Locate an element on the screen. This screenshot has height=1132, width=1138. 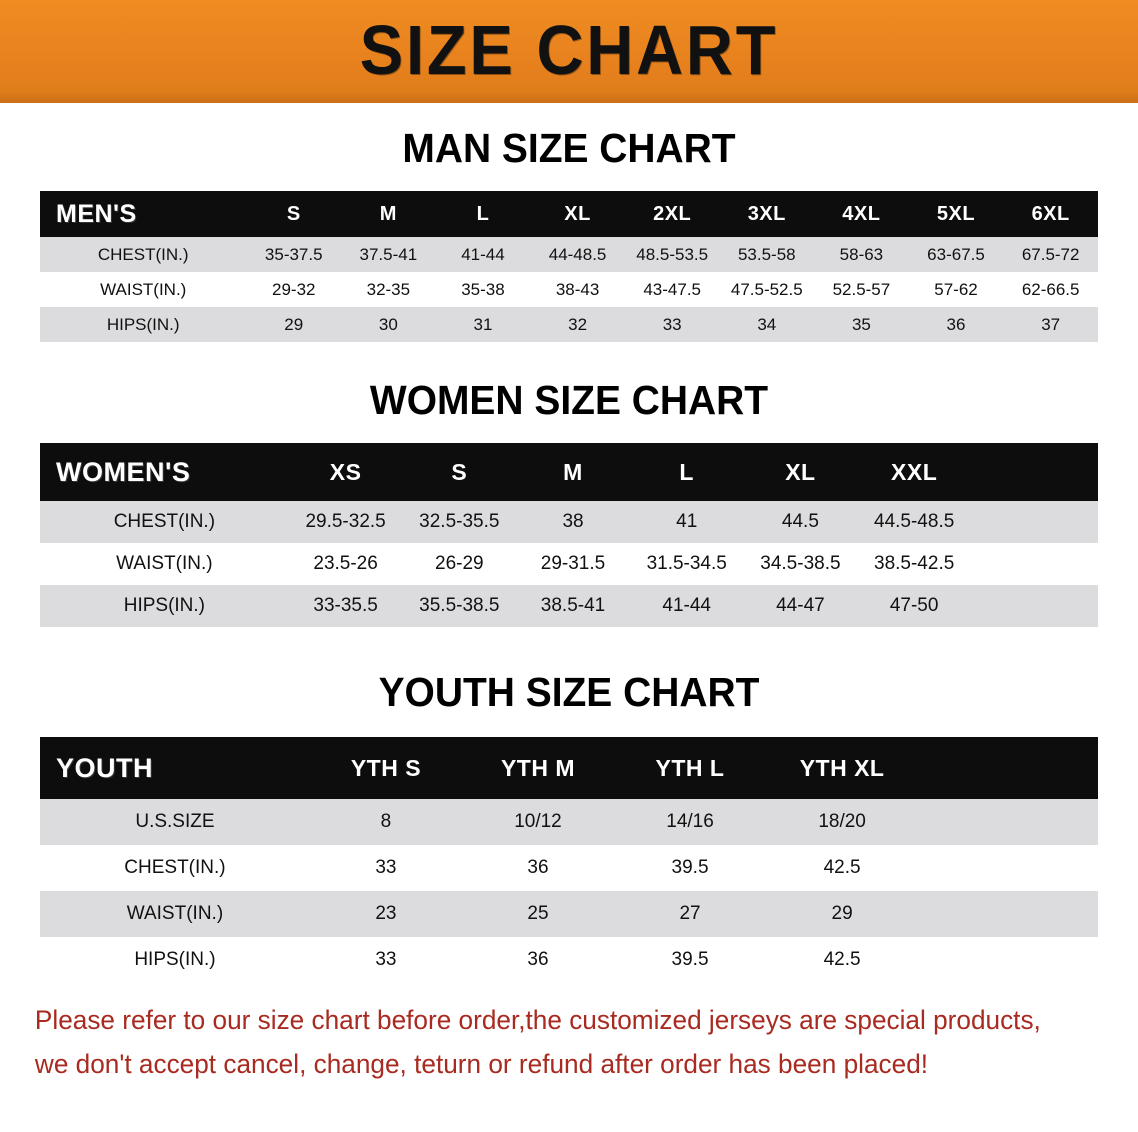
spacer-after-man-table is located at coordinates (569, 359).